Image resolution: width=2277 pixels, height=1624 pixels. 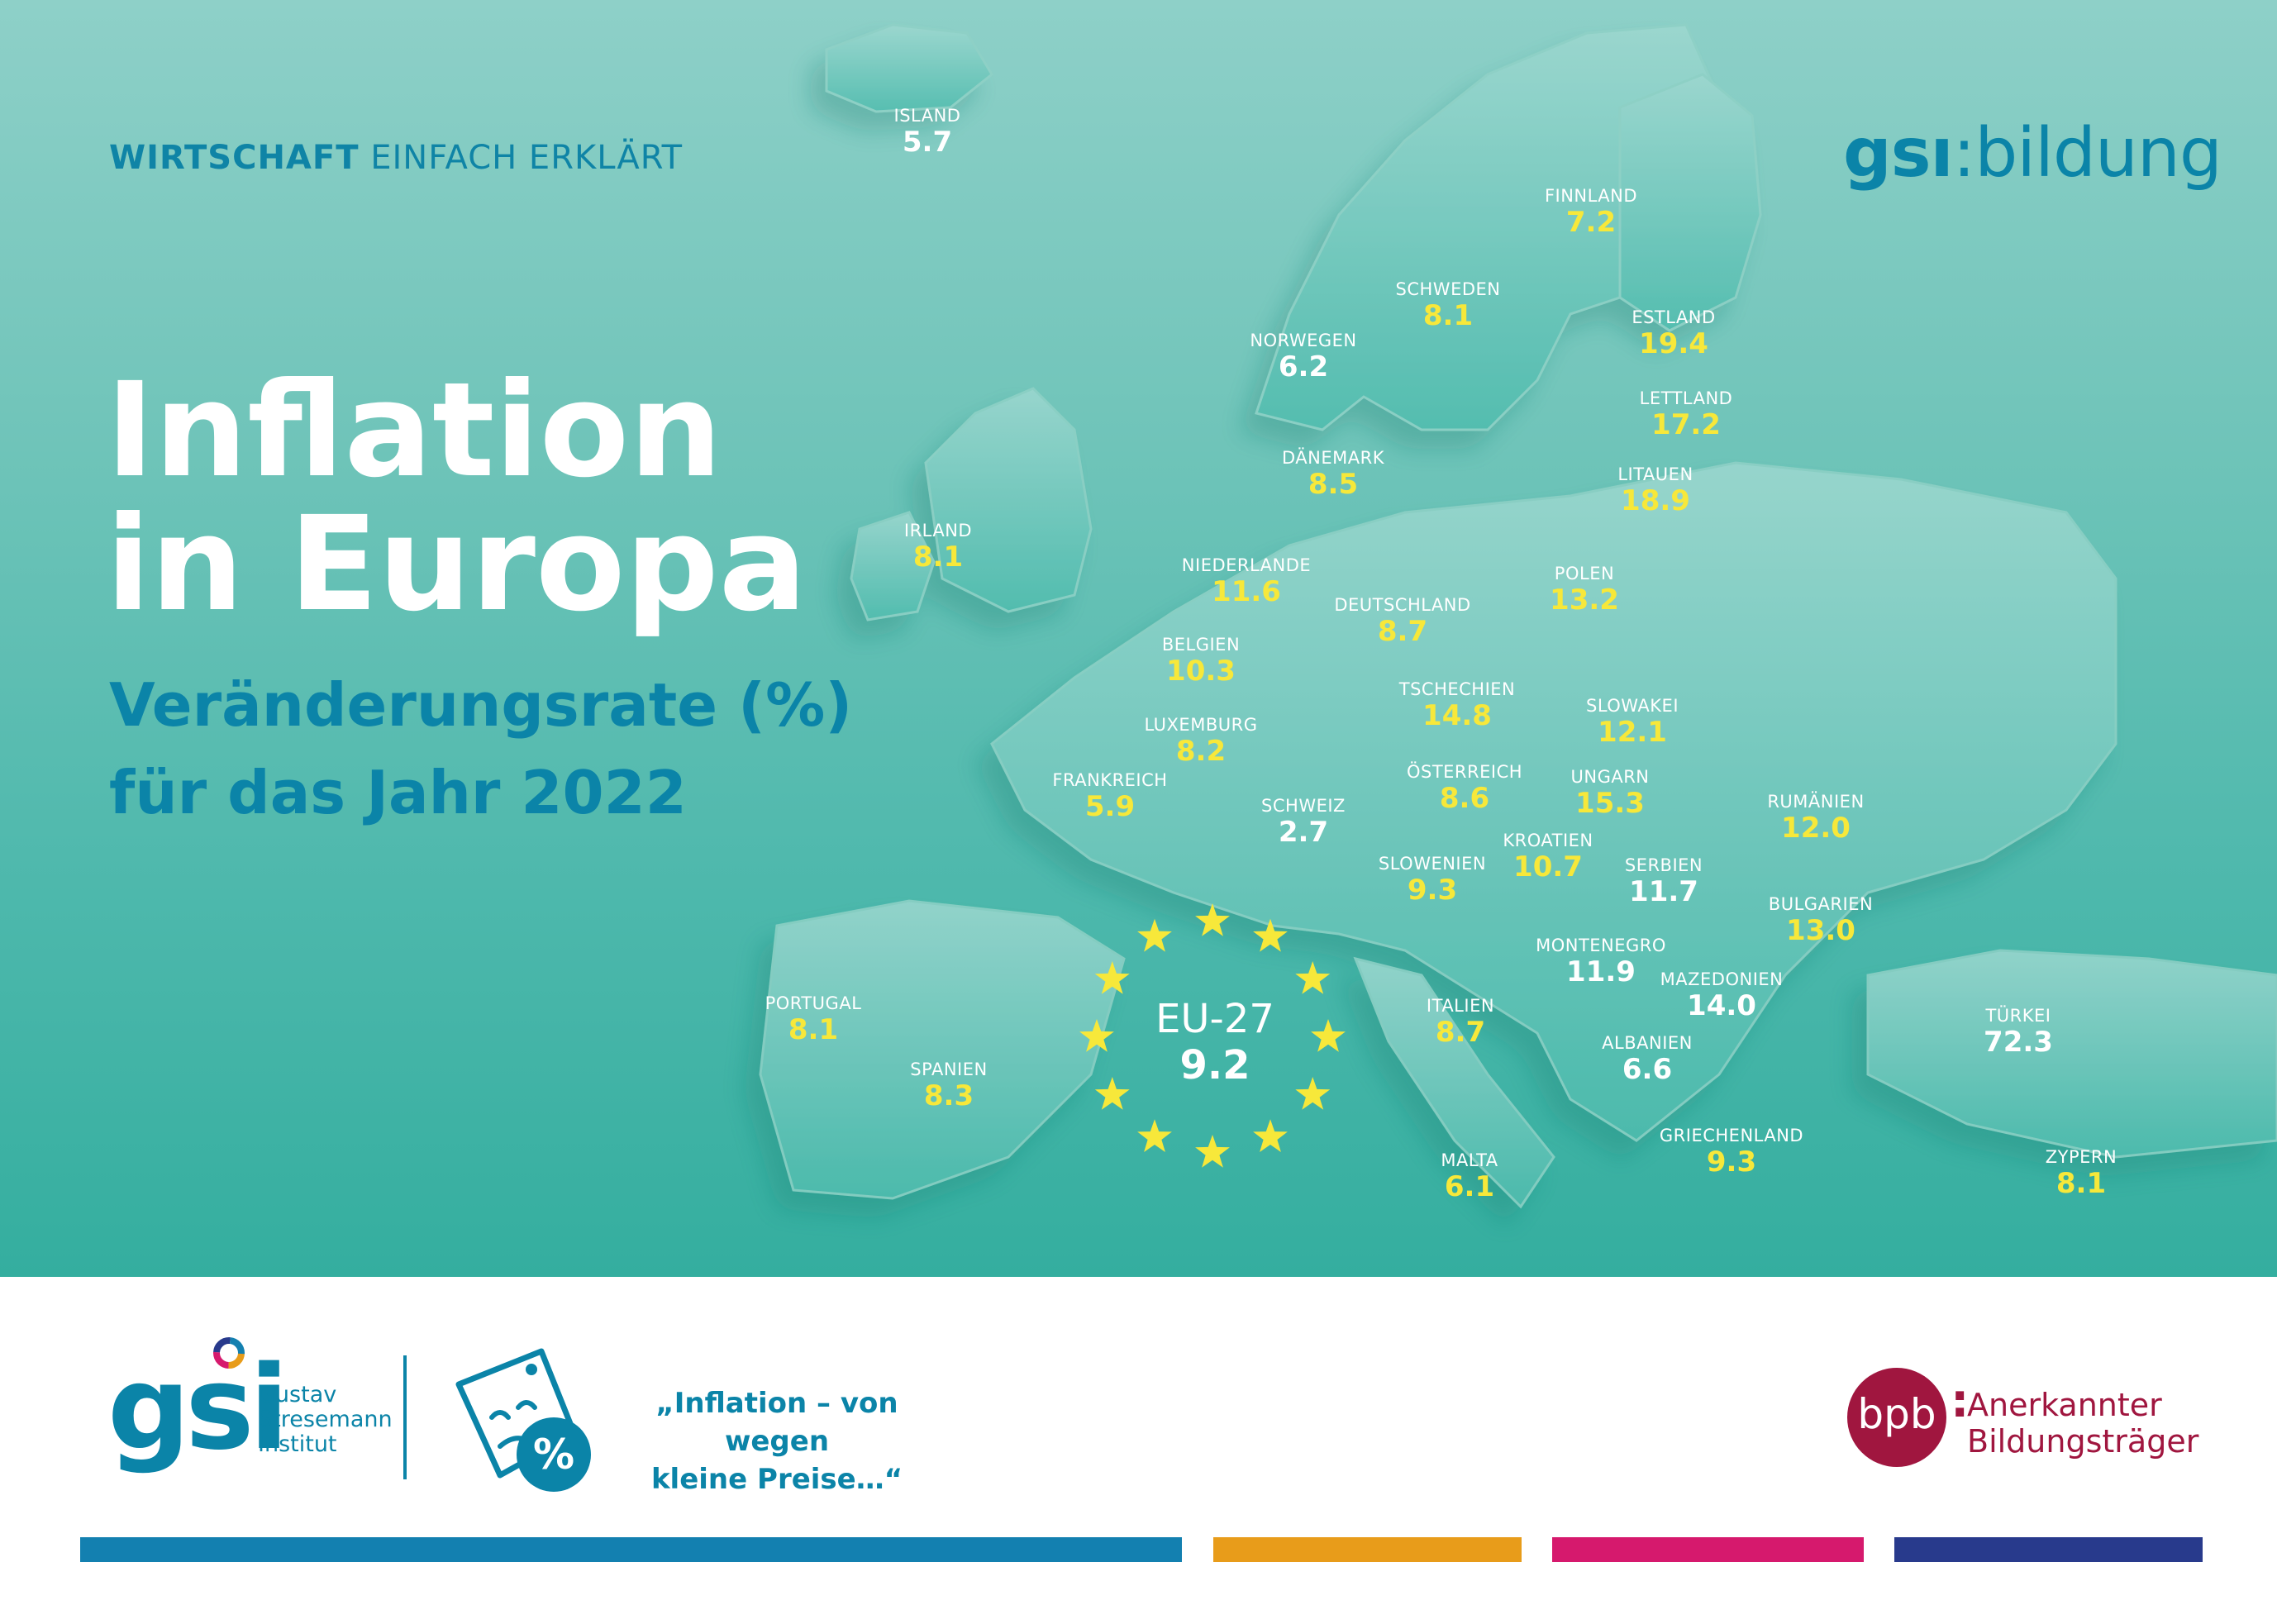 I want to click on country-name: MAZEDONIEN, so click(x=1722, y=979).